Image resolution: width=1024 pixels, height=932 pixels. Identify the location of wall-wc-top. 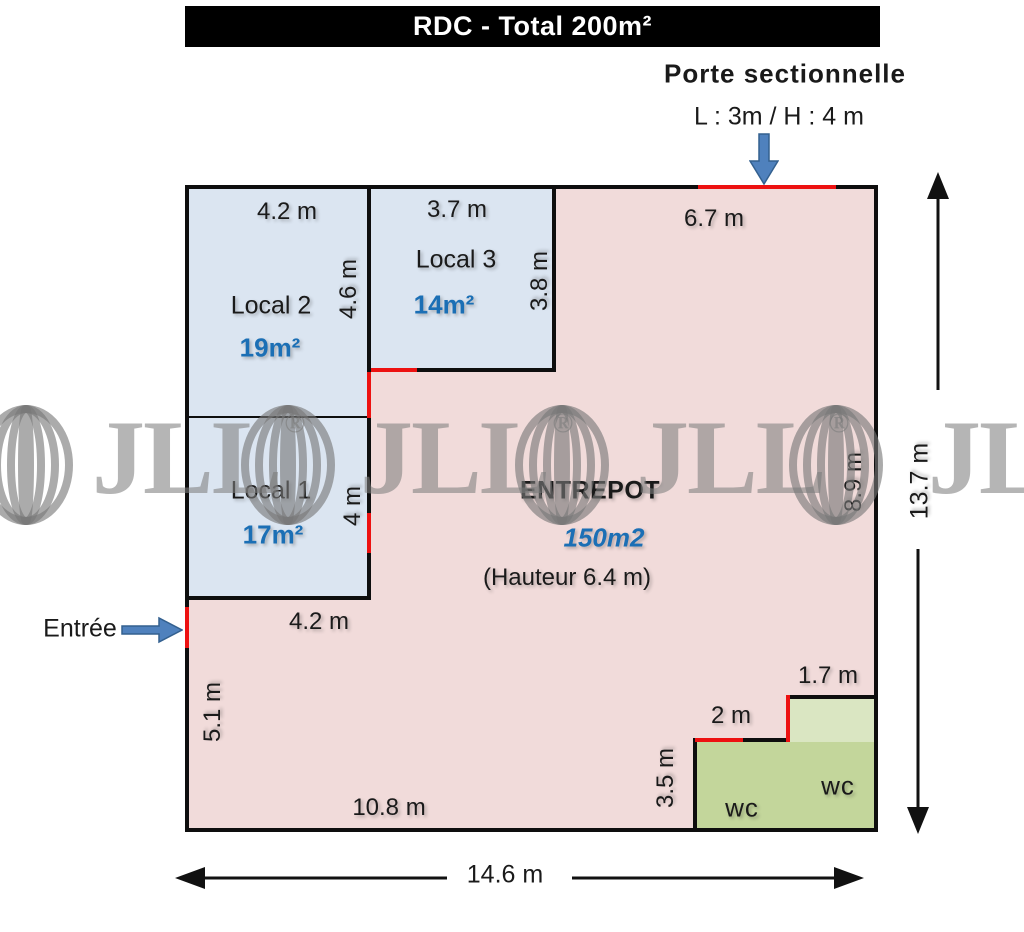
(832, 697).